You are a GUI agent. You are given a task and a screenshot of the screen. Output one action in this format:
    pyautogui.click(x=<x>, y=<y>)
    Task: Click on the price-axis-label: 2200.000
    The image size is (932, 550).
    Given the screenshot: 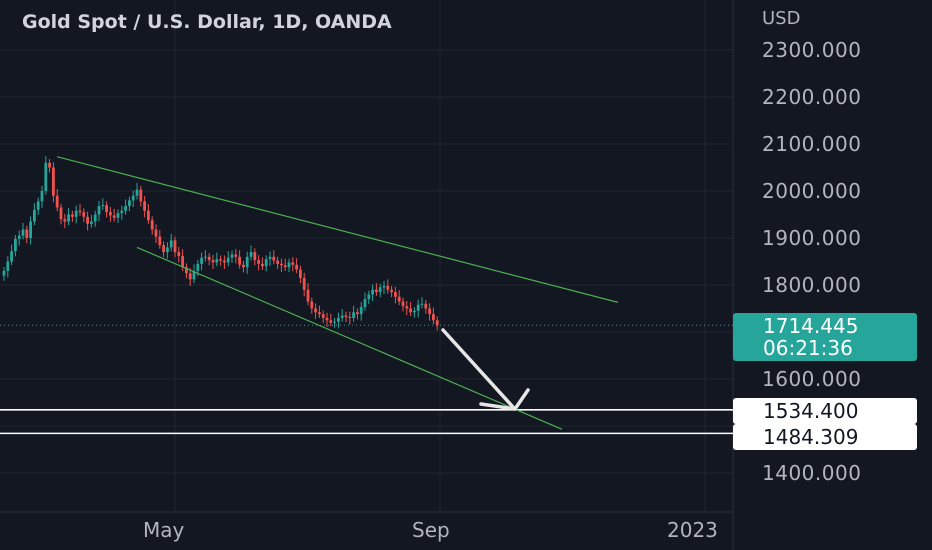 What is the action you would take?
    pyautogui.click(x=812, y=97)
    